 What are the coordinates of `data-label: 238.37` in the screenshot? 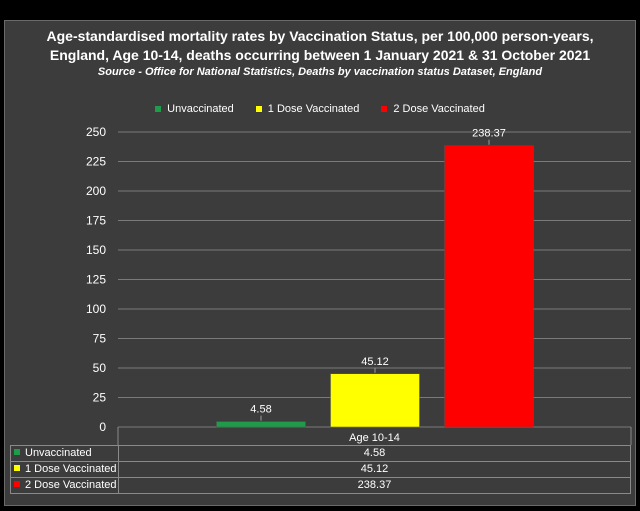 It's located at (489, 134).